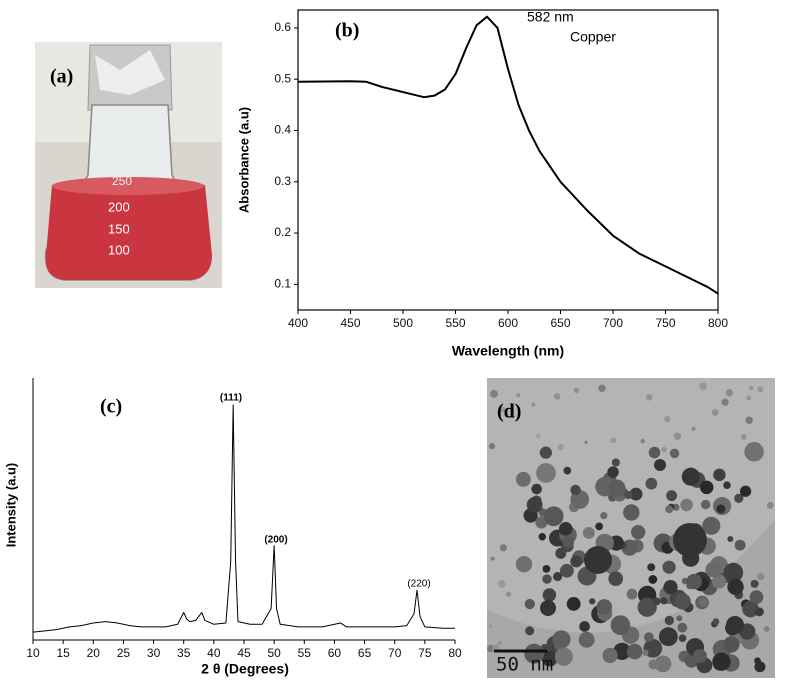 The width and height of the screenshot is (803, 687). I want to click on x-tick-label: 700, so click(613, 323).